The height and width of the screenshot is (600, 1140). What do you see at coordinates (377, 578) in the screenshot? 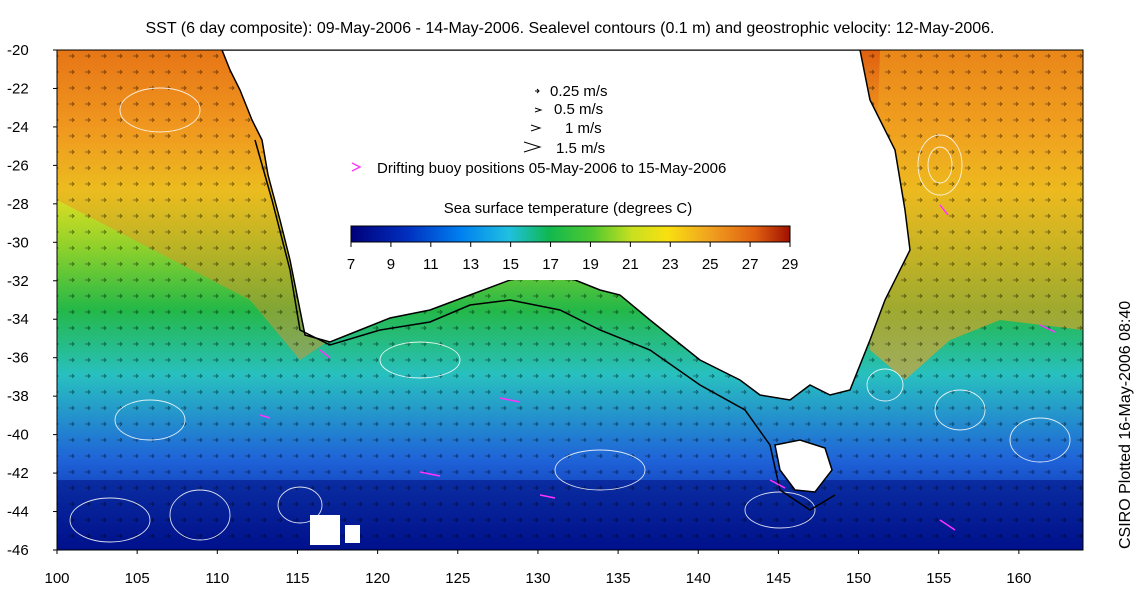
I see `x-tick-label: 120` at bounding box center [377, 578].